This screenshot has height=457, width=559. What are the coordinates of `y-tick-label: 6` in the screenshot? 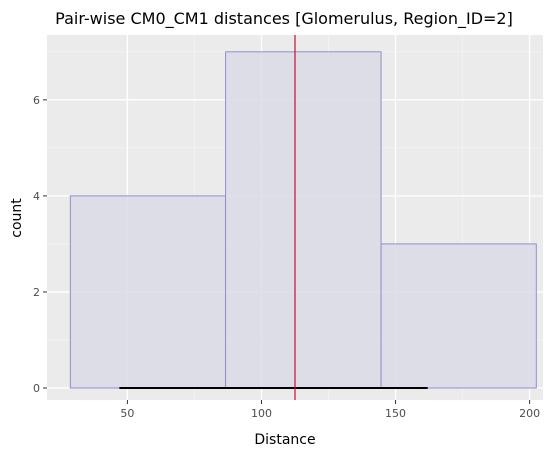 It's located at (36, 100).